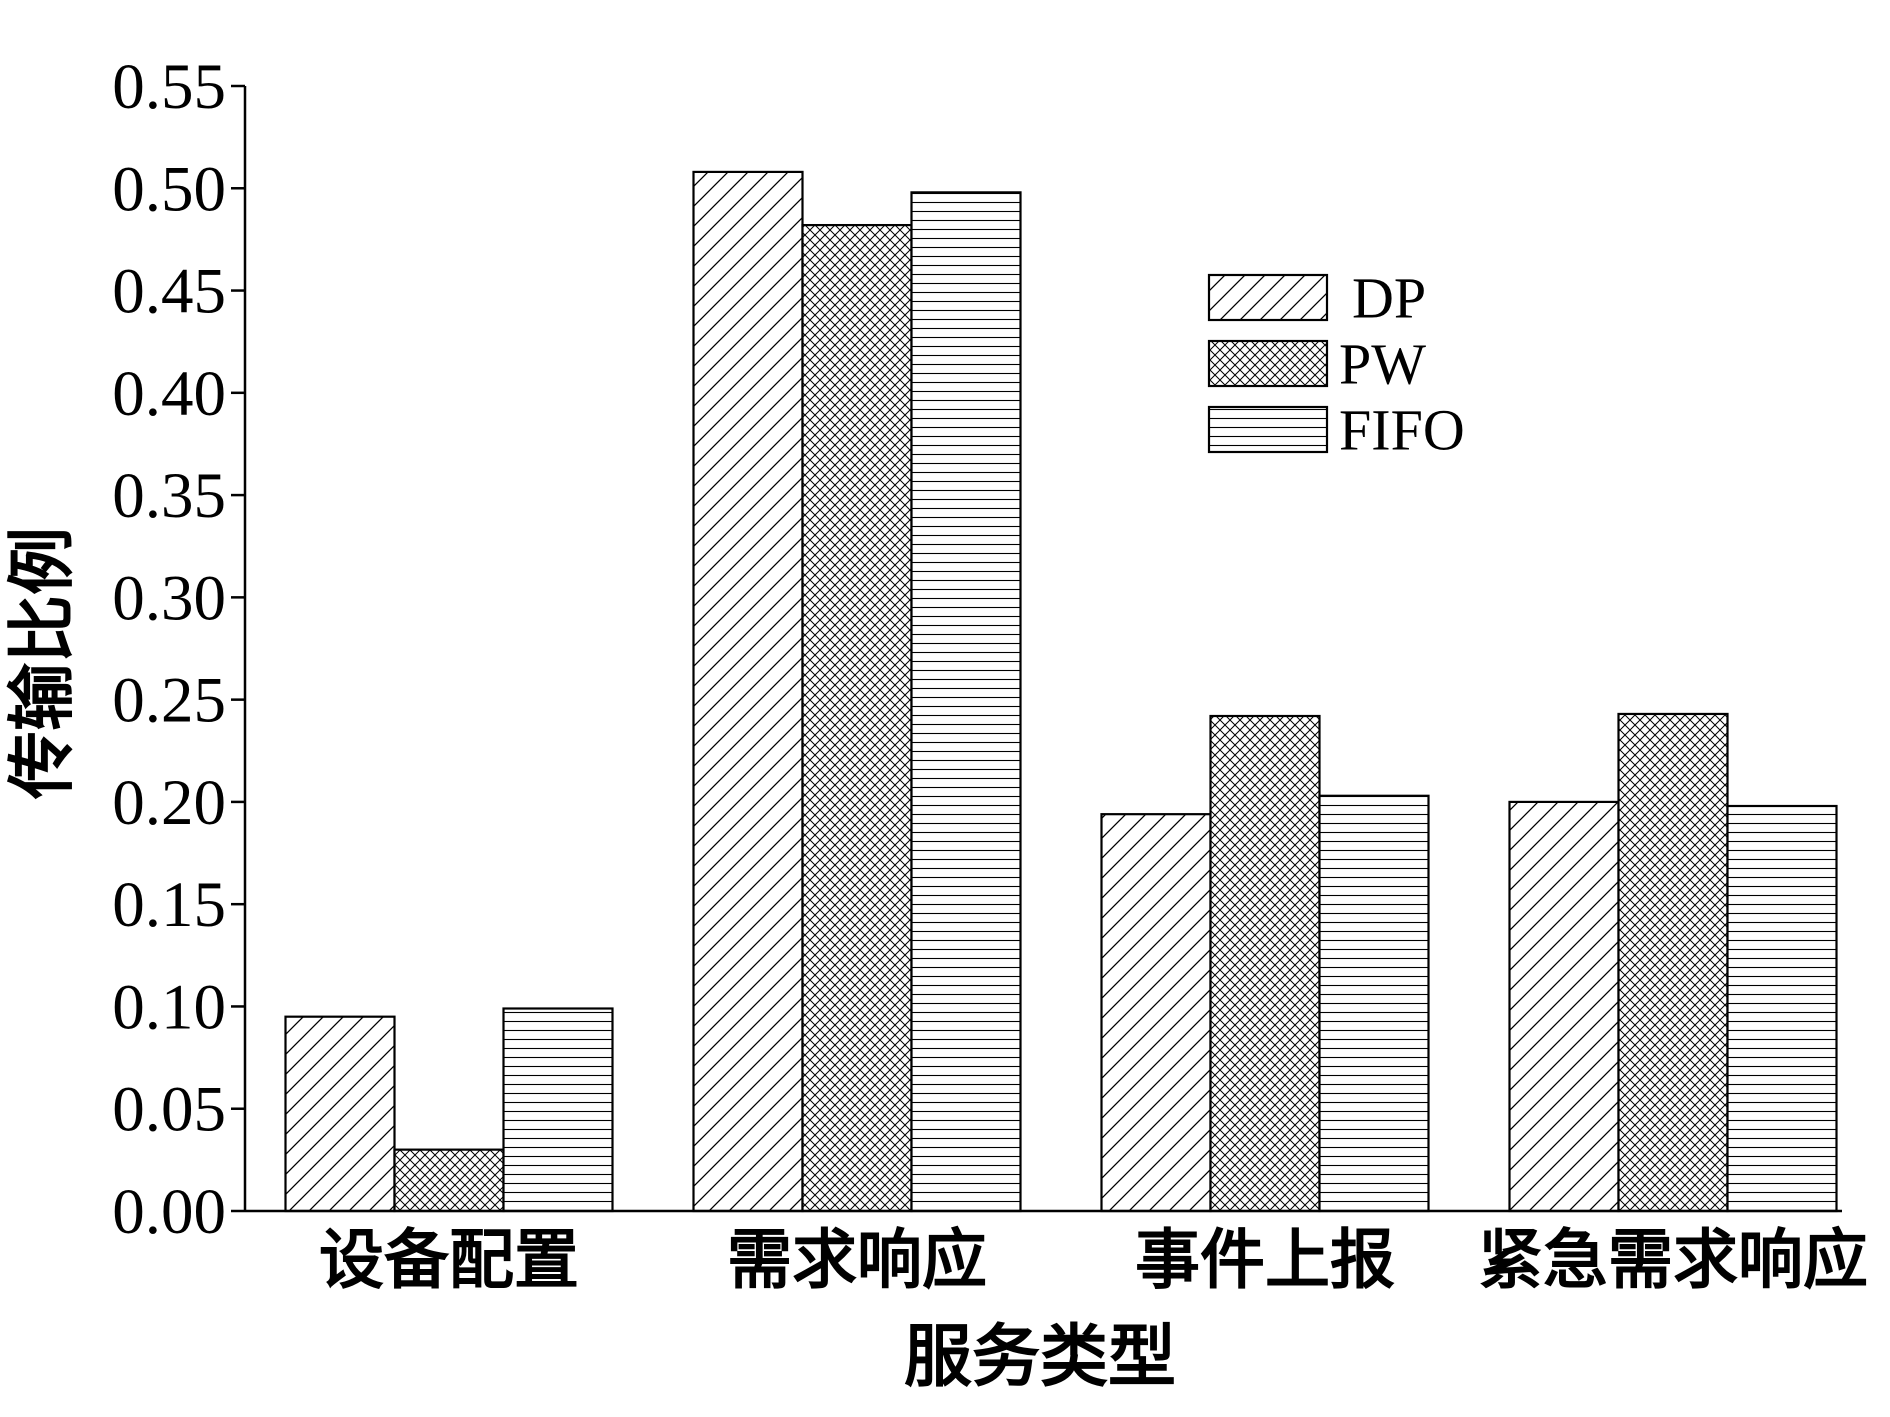 This screenshot has width=1890, height=1417. Describe the element at coordinates (449, 1260) in the screenshot. I see `x-category-label: 设备配置` at that location.